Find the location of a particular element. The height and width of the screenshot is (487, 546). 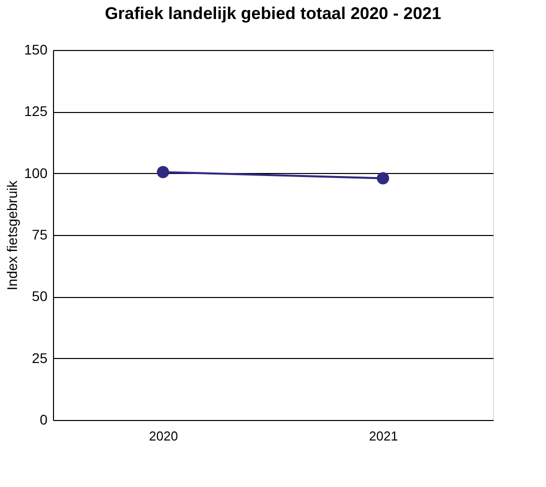

y-tick-label: 25 is located at coordinates (40, 358).